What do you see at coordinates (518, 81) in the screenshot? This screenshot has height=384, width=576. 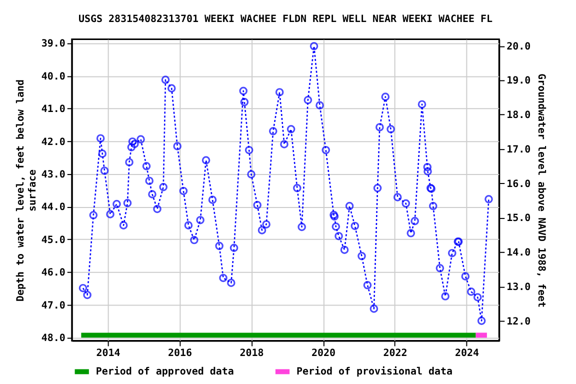 I see `y2-tick-label: 19.0` at bounding box center [518, 81].